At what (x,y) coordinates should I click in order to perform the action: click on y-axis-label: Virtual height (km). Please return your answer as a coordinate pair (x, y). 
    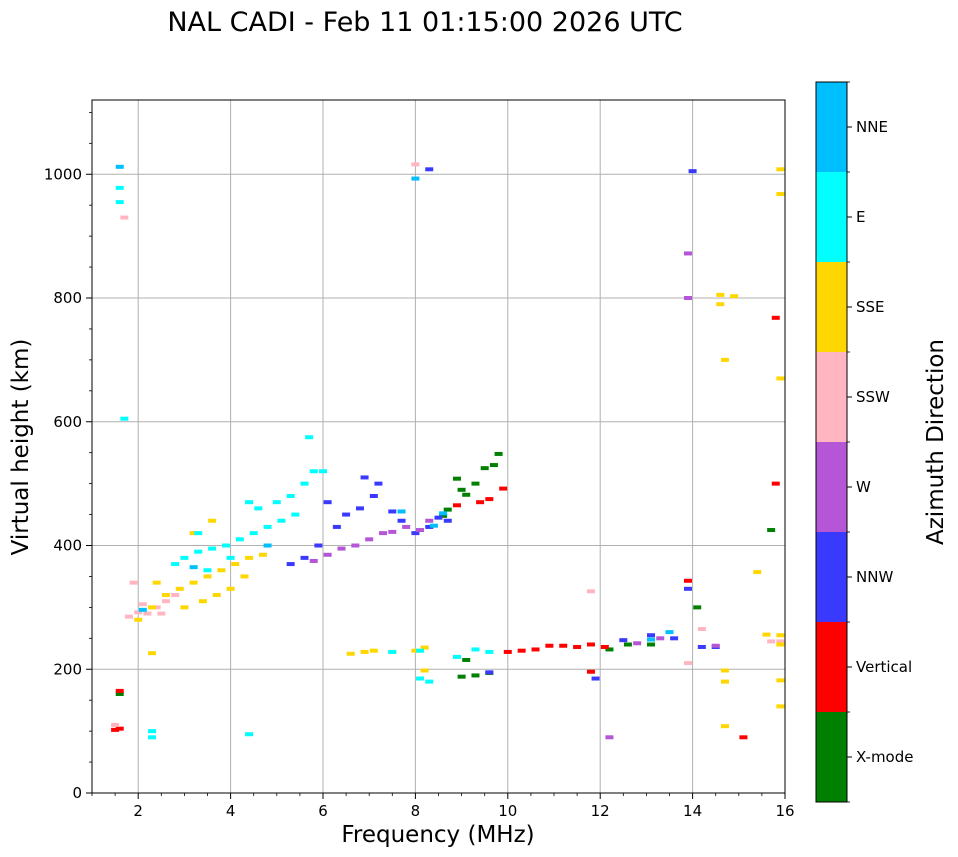
    Looking at the image, I should click on (21, 447).